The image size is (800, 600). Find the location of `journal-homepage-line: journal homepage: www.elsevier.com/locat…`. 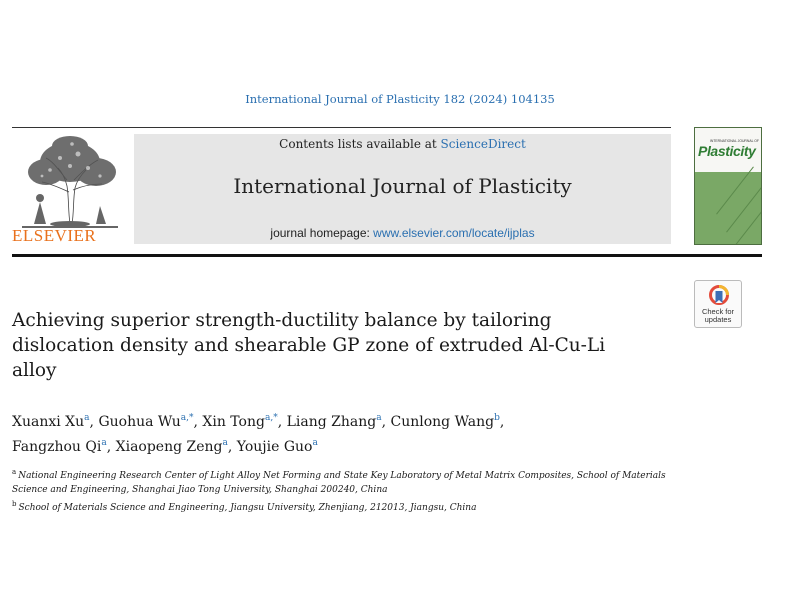

journal-homepage-line: journal homepage: www.elsevier.com/locat… is located at coordinates (402, 233).